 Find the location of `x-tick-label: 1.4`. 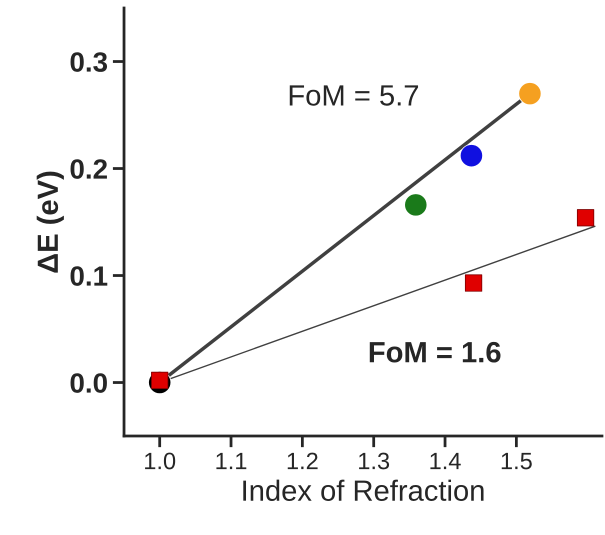

x-tick-label: 1.4 is located at coordinates (445, 461).